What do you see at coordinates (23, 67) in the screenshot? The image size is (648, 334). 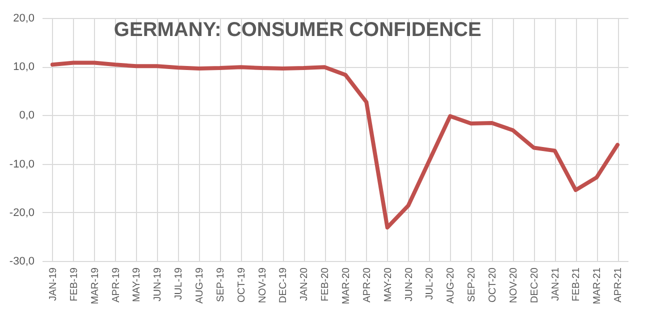 I see `y-tick-label: 10,0` at bounding box center [23, 67].